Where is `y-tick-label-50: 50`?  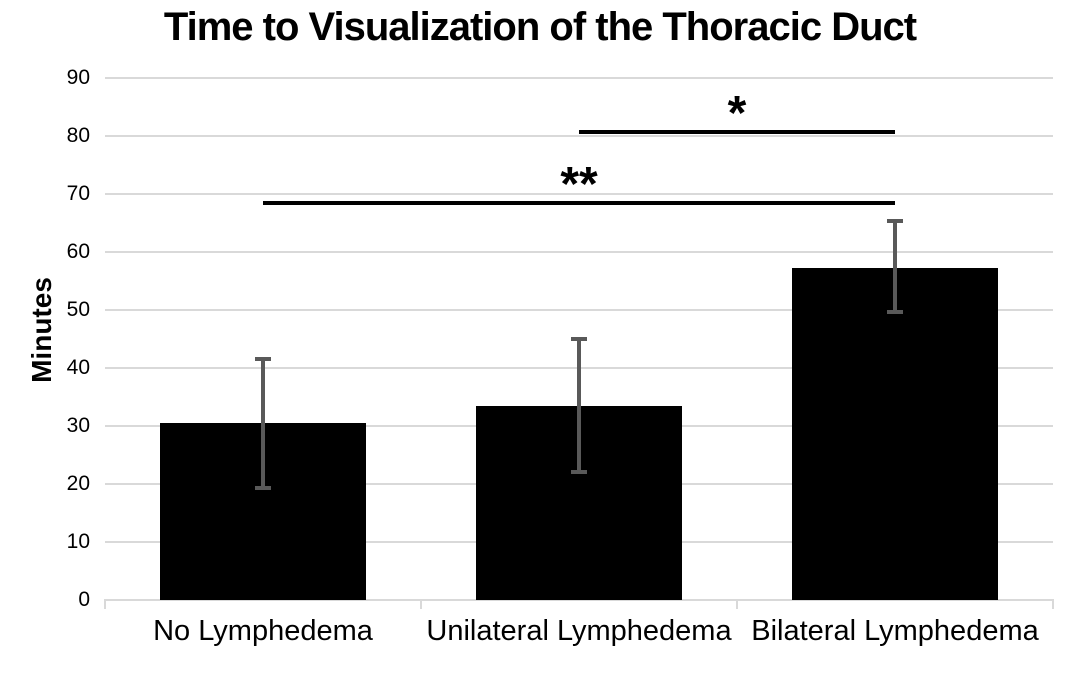 y-tick-label-50: 50 is located at coordinates (78, 309).